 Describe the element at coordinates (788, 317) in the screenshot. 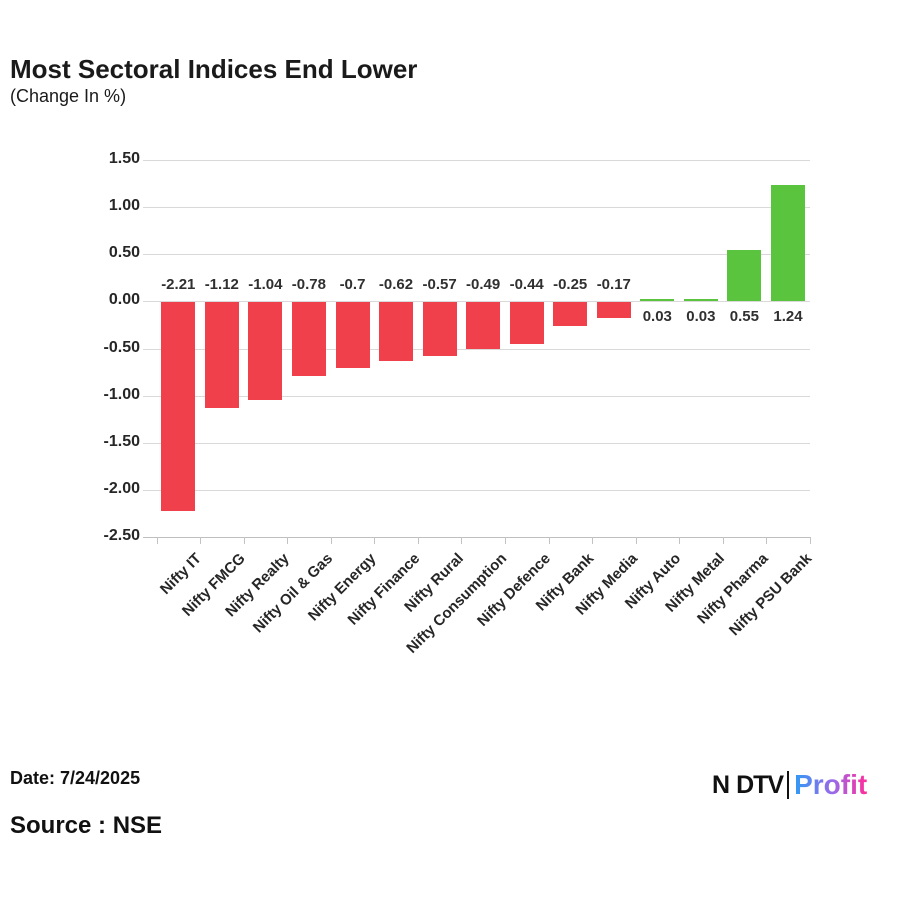

I see `bar-value-label: 1.24` at that location.